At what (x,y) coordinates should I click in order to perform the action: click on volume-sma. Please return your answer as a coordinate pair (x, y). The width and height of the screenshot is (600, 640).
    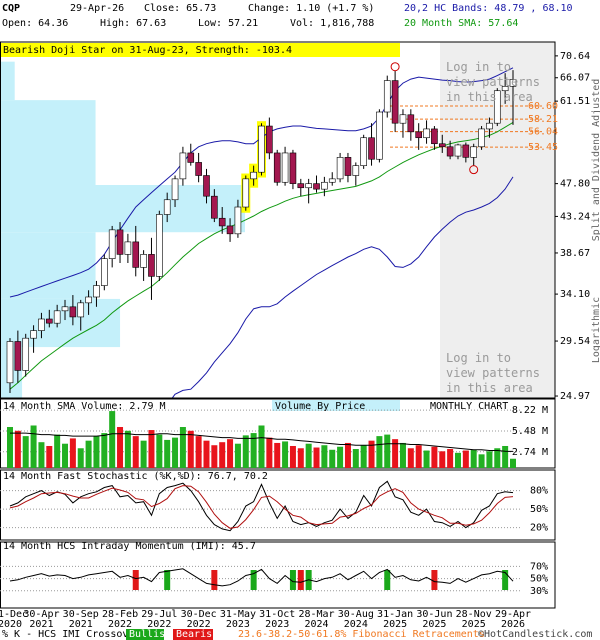
    Looking at the image, I should click on (262, 442).